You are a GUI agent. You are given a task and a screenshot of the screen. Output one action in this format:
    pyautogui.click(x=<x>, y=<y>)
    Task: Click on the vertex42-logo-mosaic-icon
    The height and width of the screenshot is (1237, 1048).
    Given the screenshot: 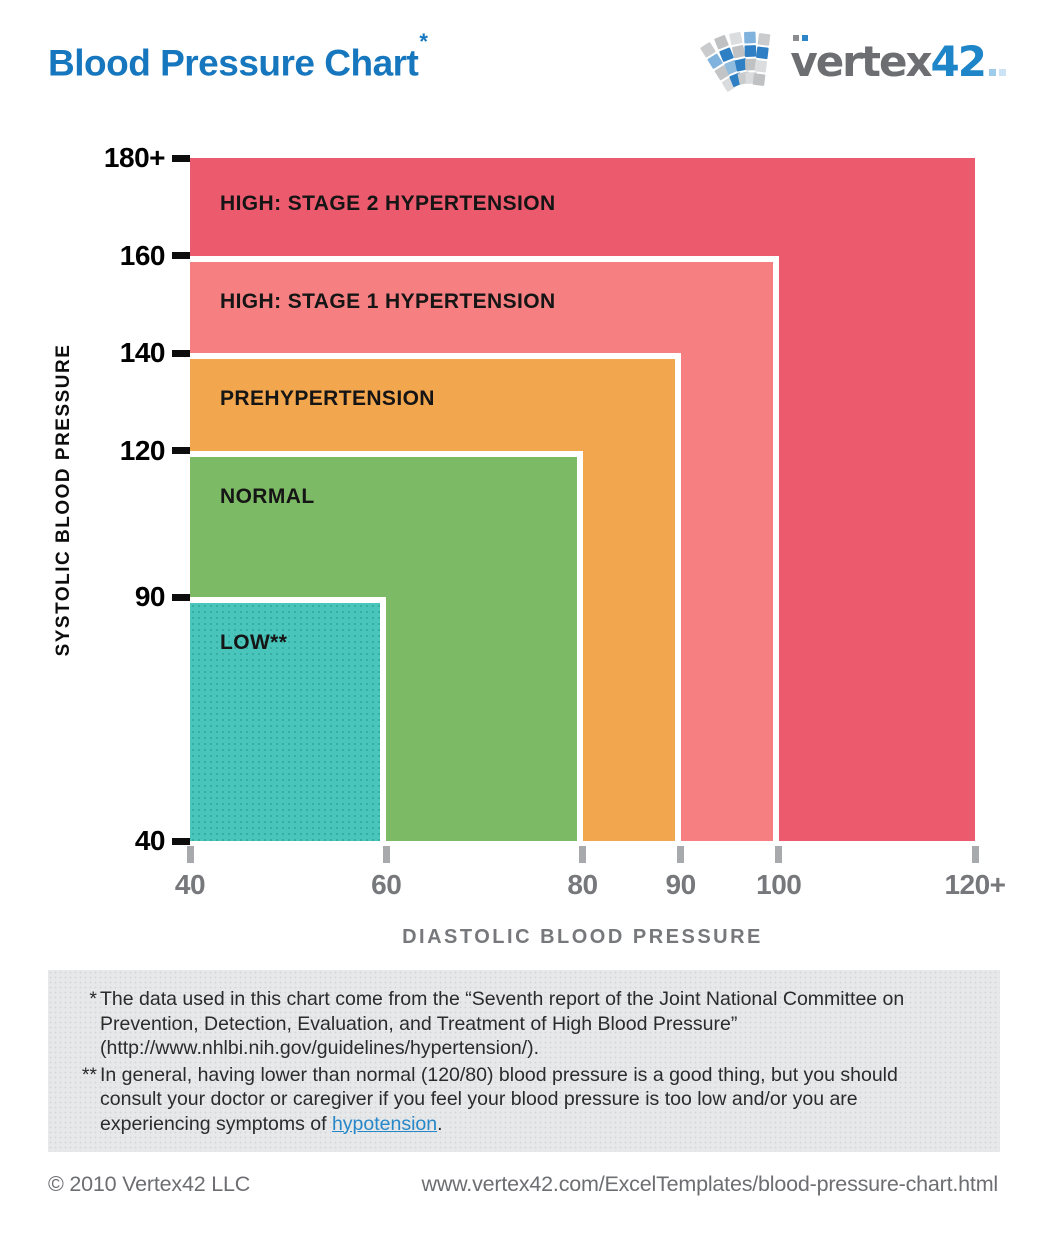 What is the action you would take?
    pyautogui.click(x=735, y=61)
    